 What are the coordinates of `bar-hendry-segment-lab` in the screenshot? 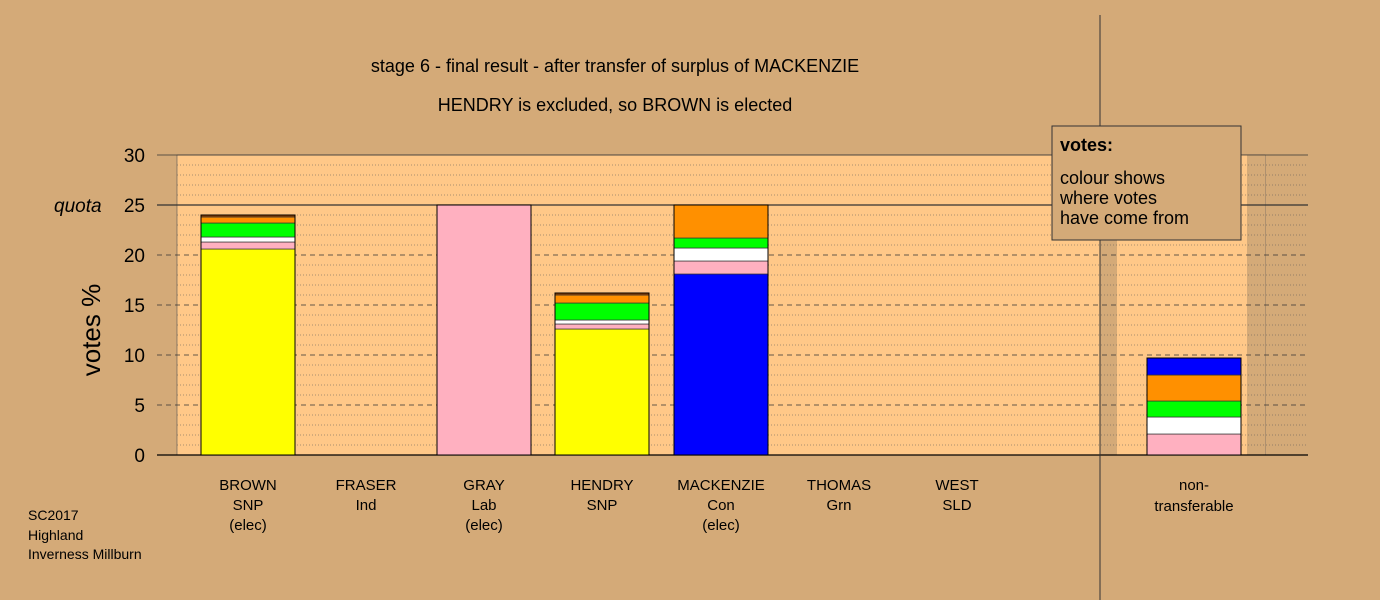 It's located at (602, 326).